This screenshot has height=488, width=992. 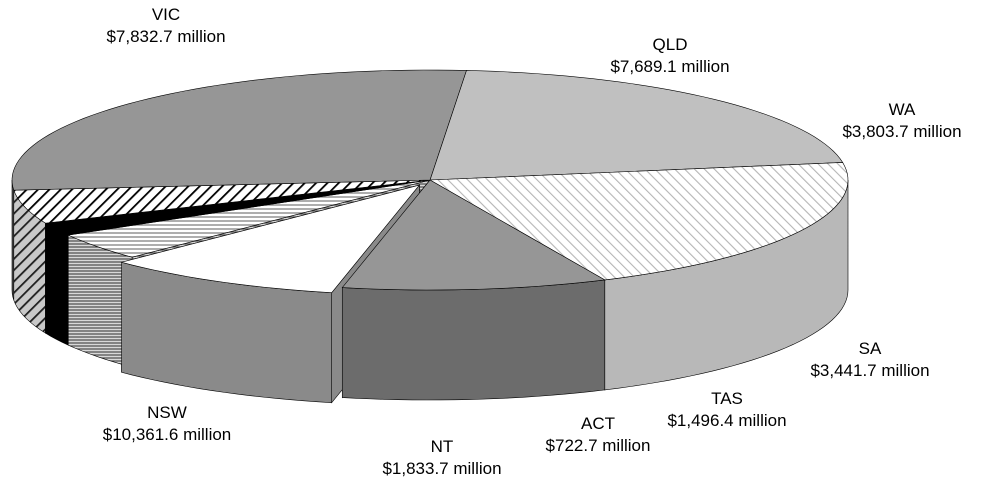 I want to click on slice-value-sa: $3,441.7 million, so click(x=869, y=370).